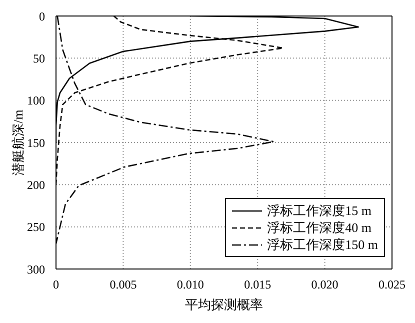  Describe the element at coordinates (18, 143) in the screenshot. I see `y-axis-title: 潜艇航深/m` at that location.